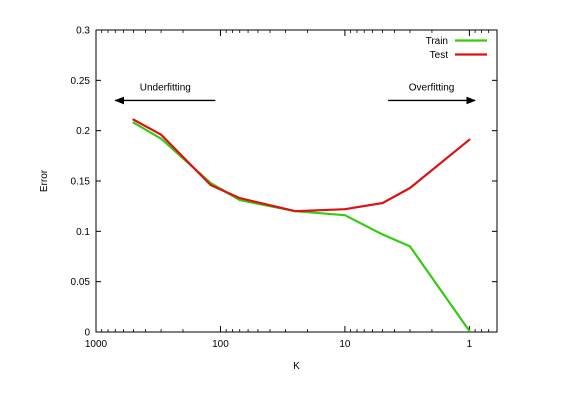  Describe the element at coordinates (165, 87) in the screenshot. I see `annotation-label-underfitting: Underfitting` at that location.